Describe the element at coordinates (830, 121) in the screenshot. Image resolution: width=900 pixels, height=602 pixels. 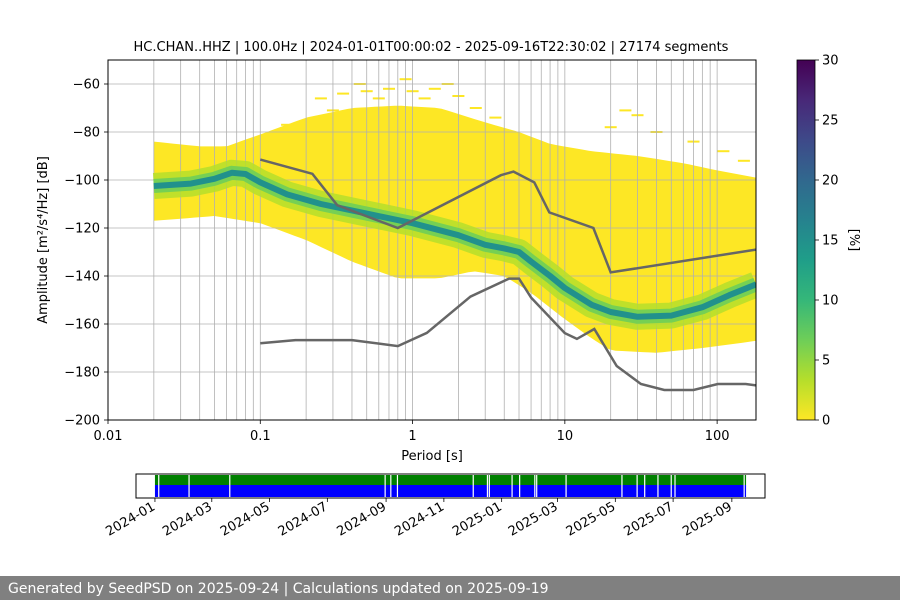
I see `colorbar-tick-label: 25` at that location.